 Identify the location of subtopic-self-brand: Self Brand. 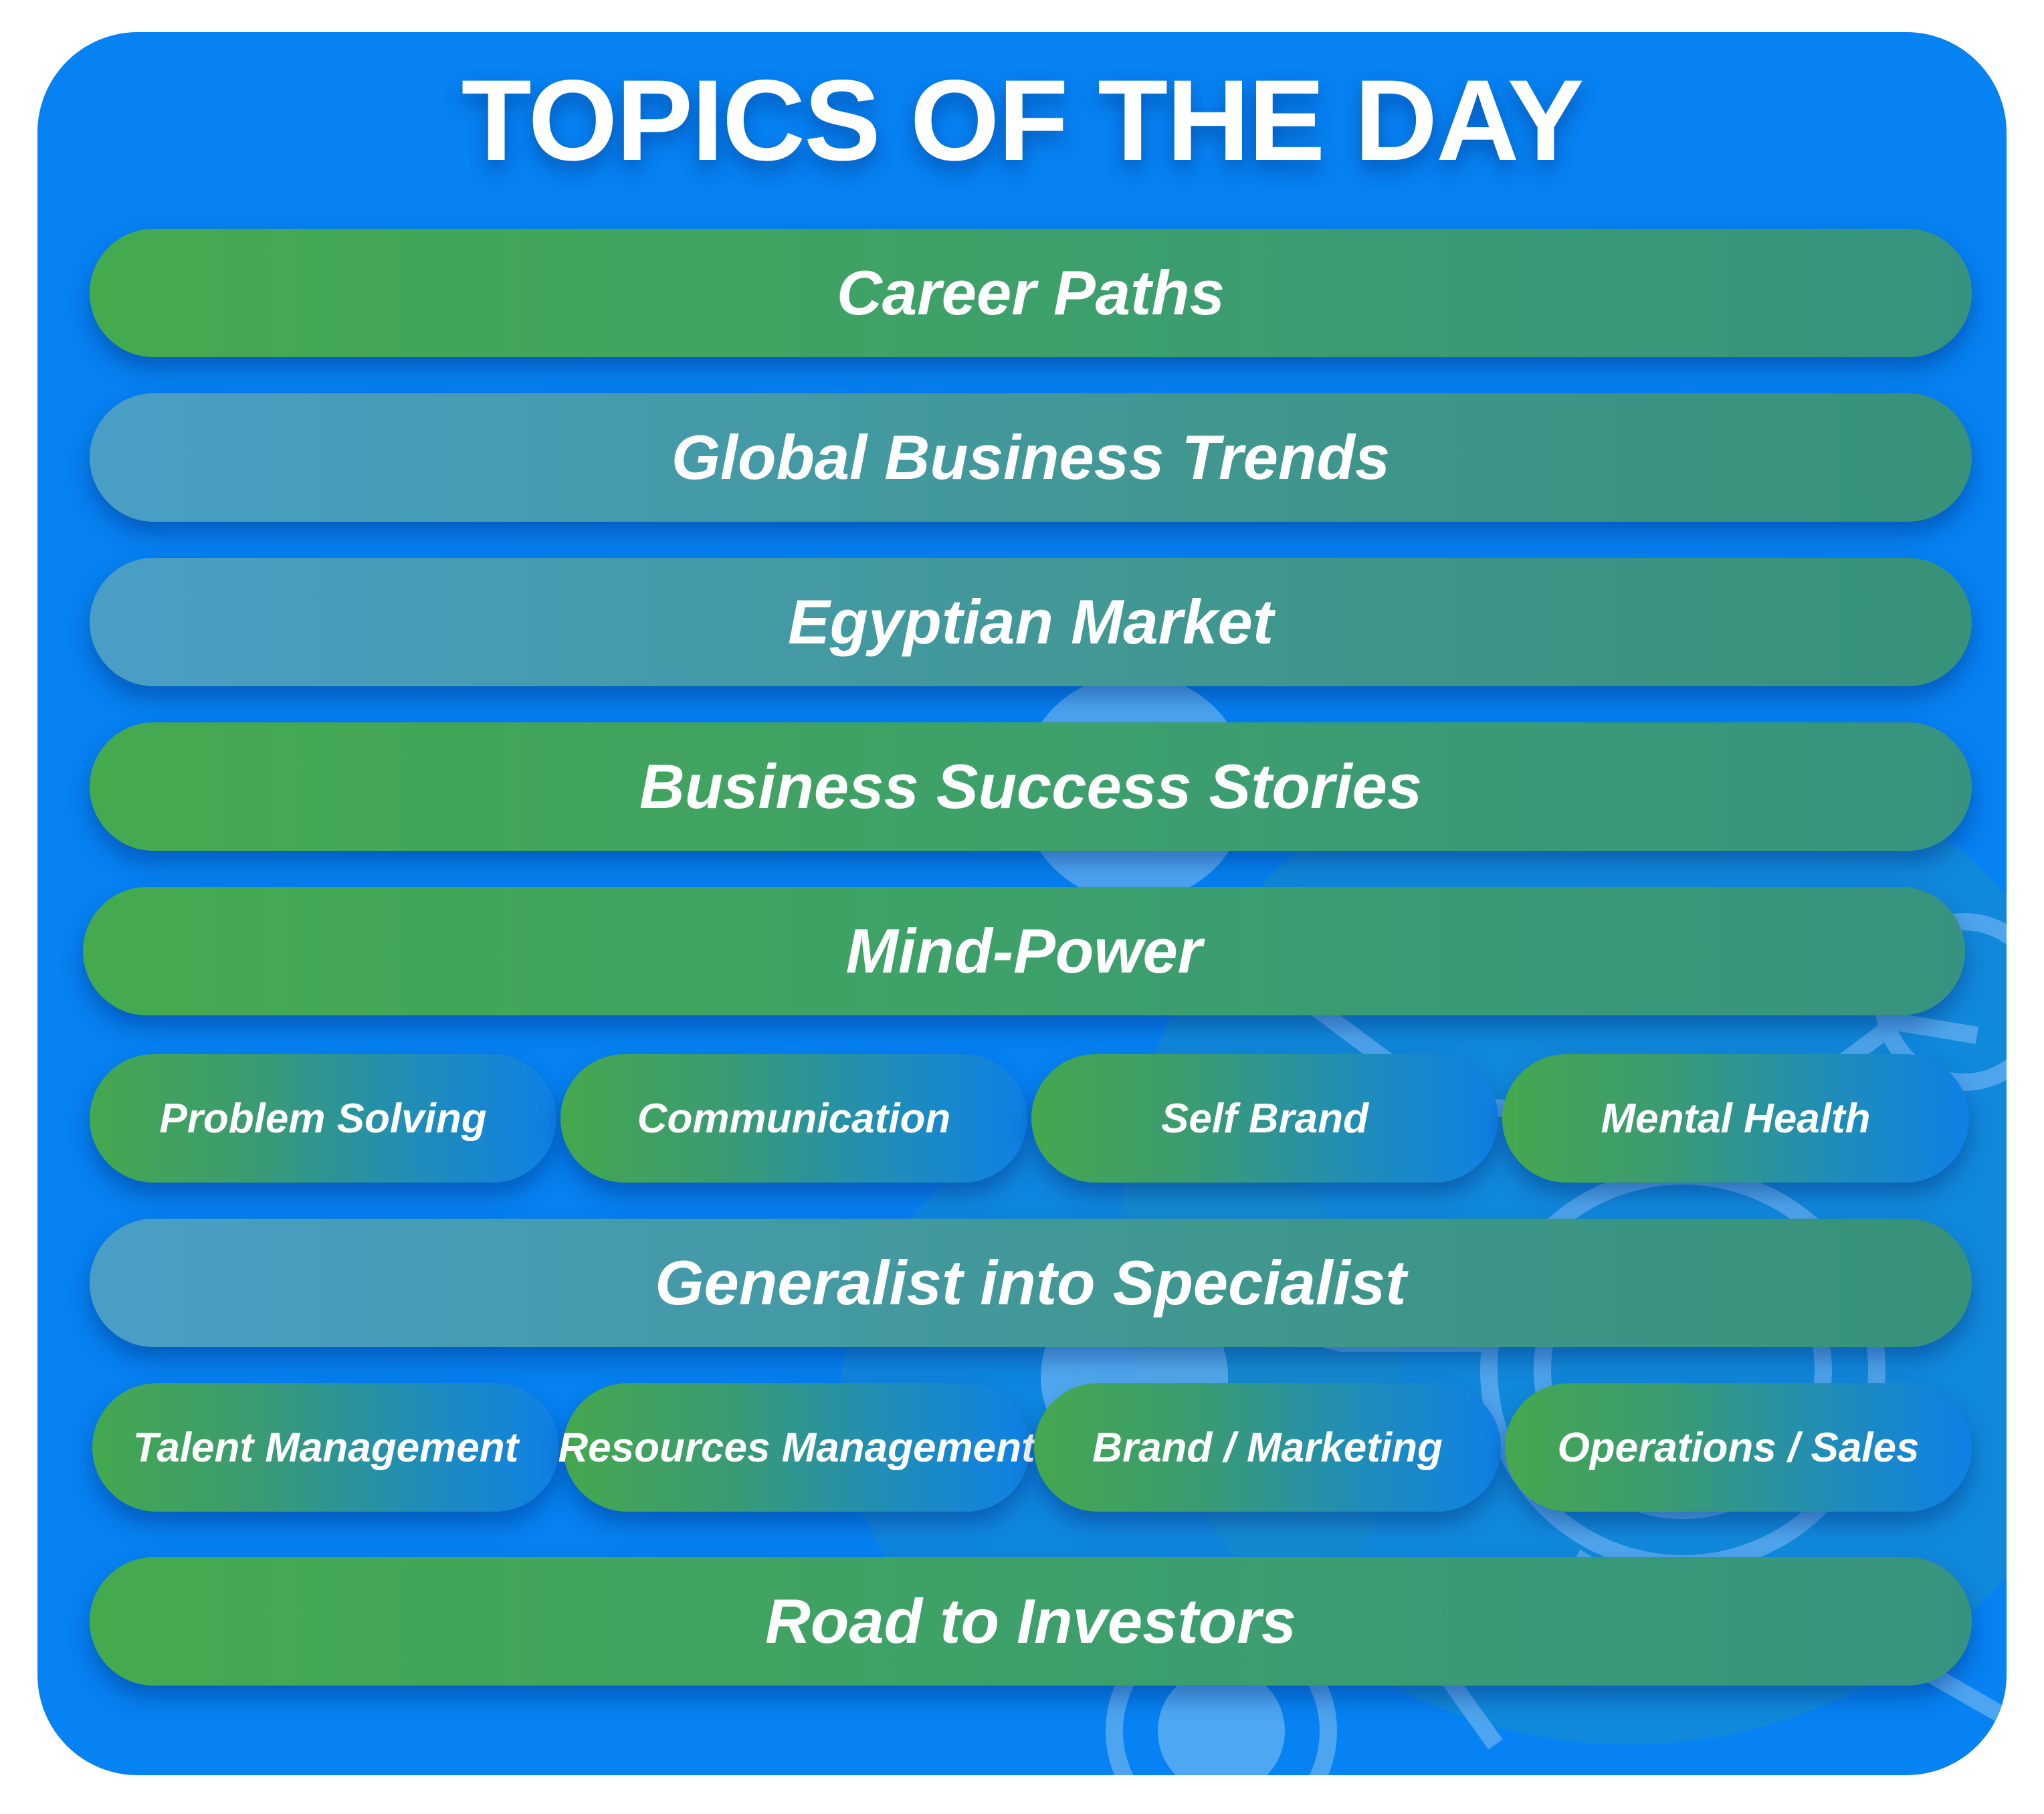
(1264, 1118).